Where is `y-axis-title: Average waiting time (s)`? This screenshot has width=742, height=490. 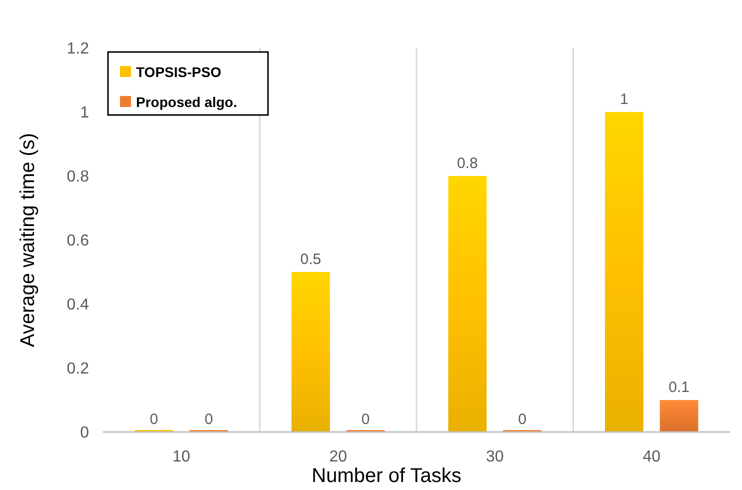
y-axis-title: Average waiting time (s) is located at coordinates (28, 240).